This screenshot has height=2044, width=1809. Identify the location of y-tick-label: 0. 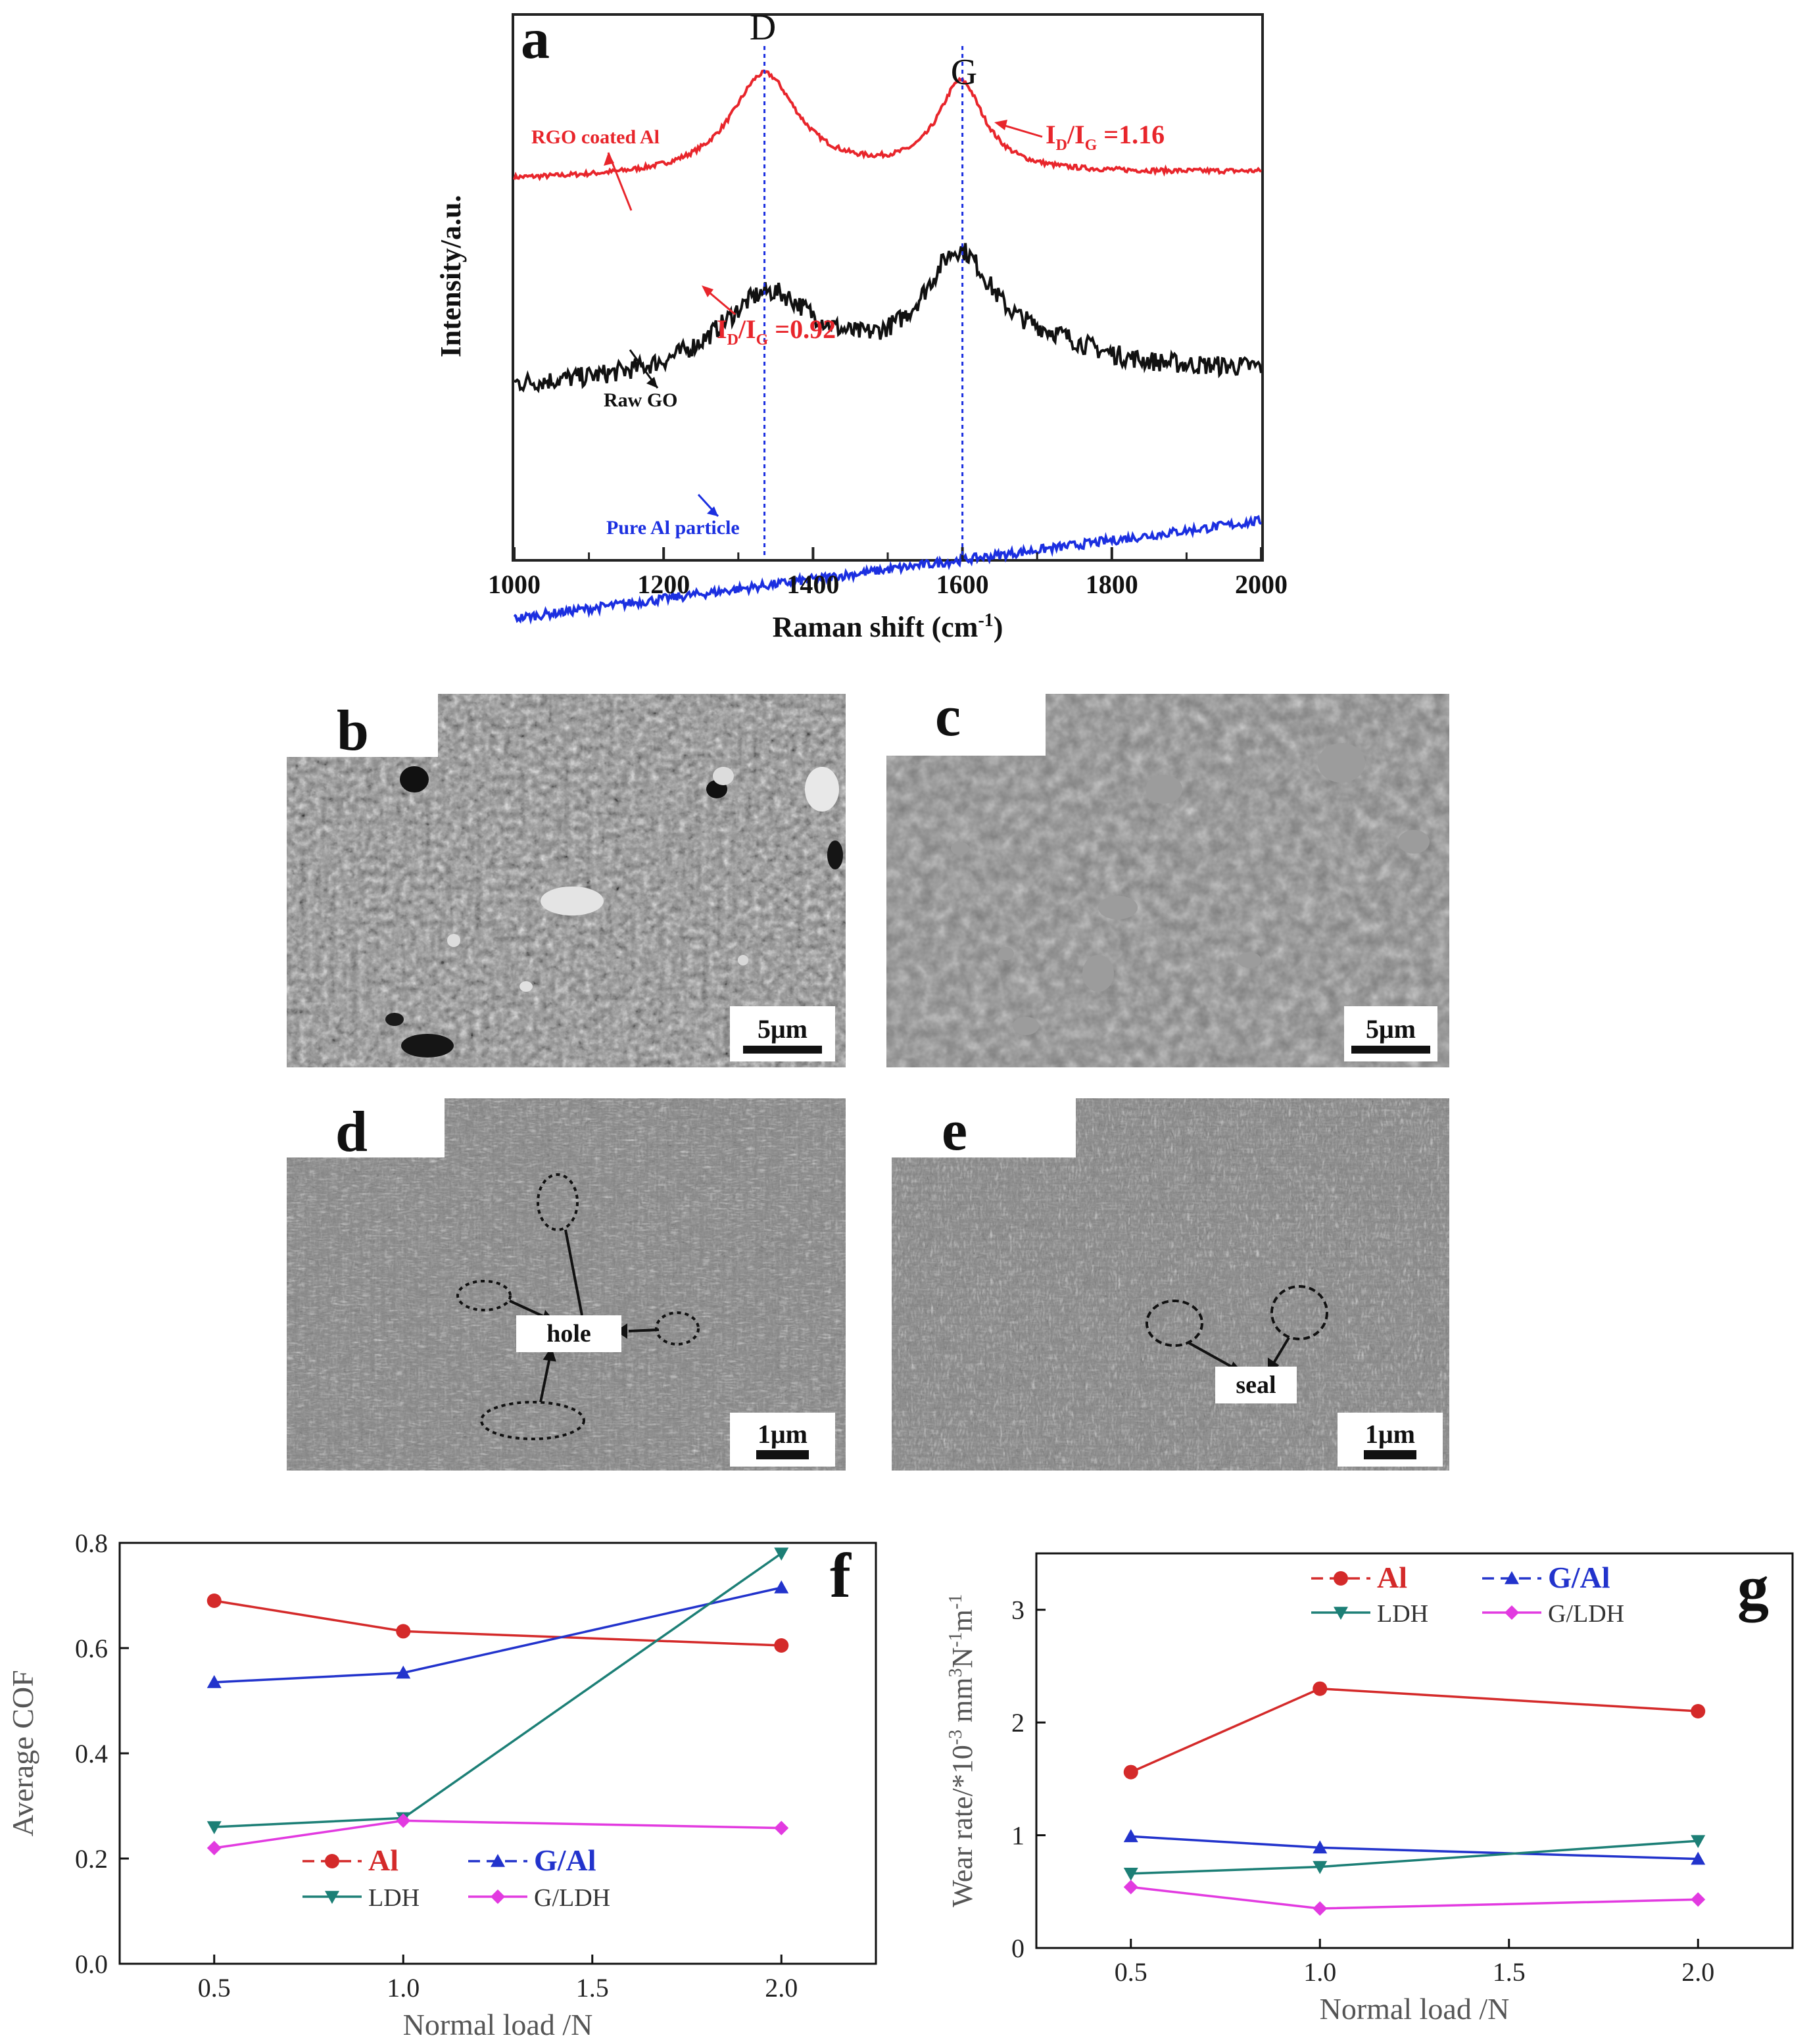
(1018, 1949).